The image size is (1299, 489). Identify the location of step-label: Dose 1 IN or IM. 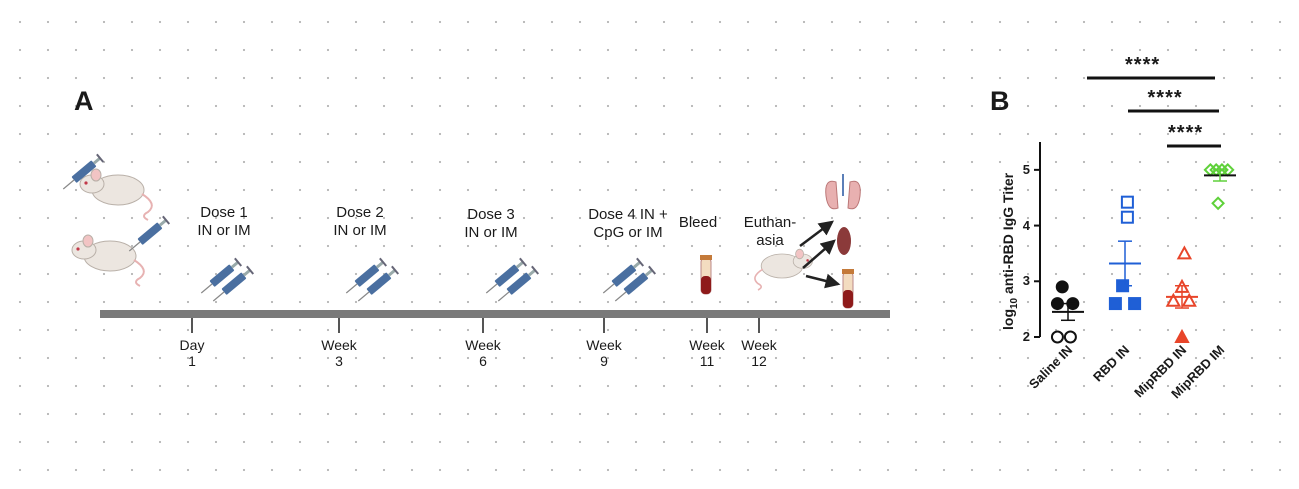
(224, 221).